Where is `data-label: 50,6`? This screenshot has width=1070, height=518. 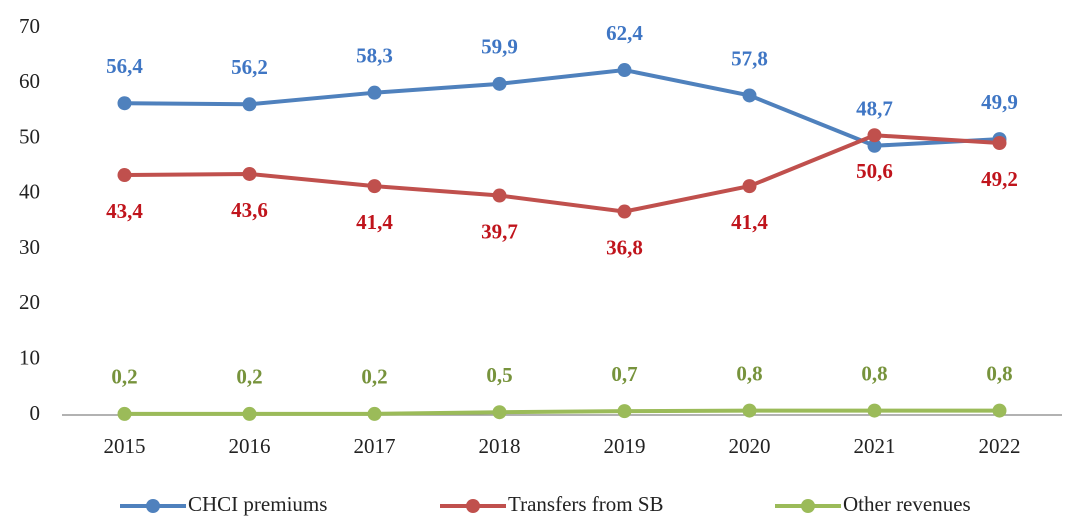
data-label: 50,6 is located at coordinates (874, 171).